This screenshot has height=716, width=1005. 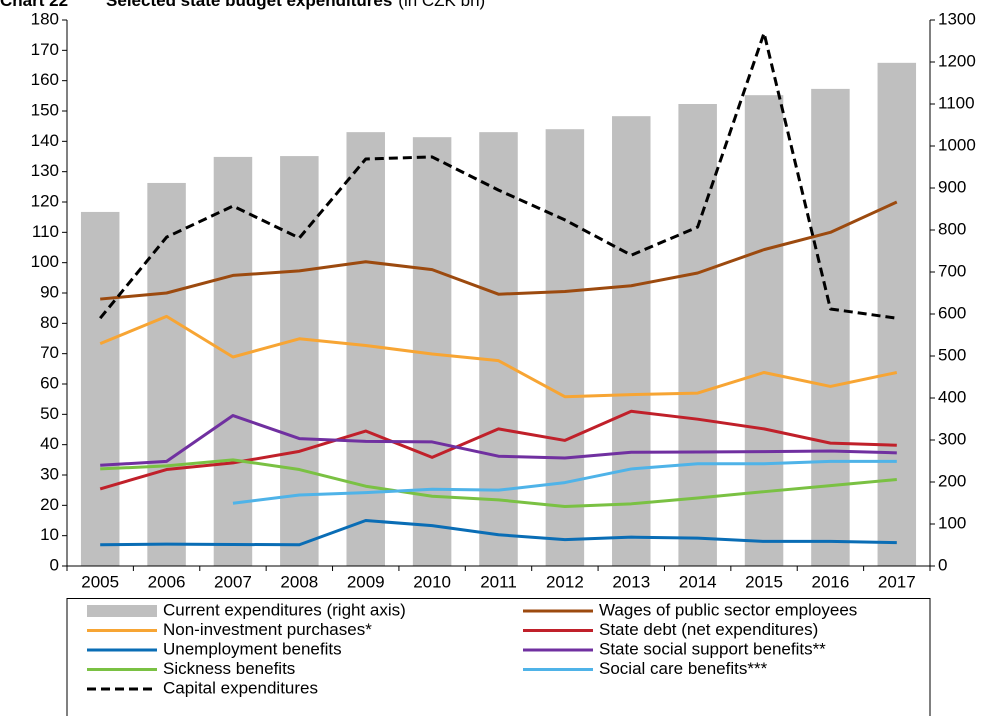 I want to click on y-tick-label: 60, so click(x=49, y=382).